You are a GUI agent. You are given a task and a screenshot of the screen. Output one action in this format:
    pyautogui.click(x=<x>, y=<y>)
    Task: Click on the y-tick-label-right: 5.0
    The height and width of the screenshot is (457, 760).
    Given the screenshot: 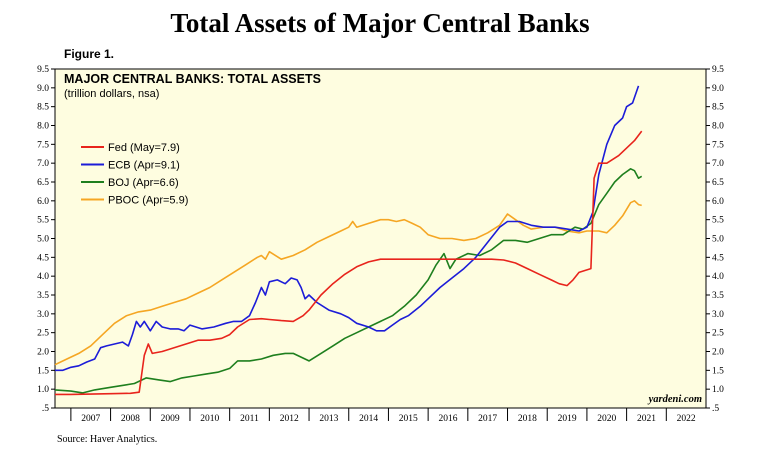 What is the action you would take?
    pyautogui.click(x=718, y=240)
    